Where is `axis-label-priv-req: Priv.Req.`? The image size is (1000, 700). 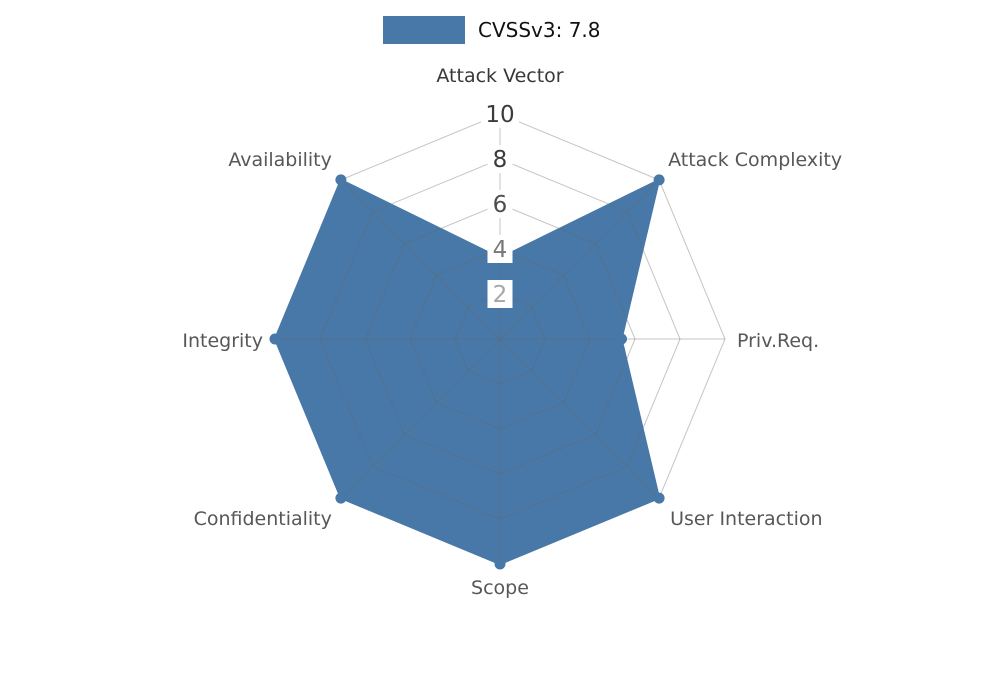
axis-label-priv-req: Priv.Req. is located at coordinates (778, 341).